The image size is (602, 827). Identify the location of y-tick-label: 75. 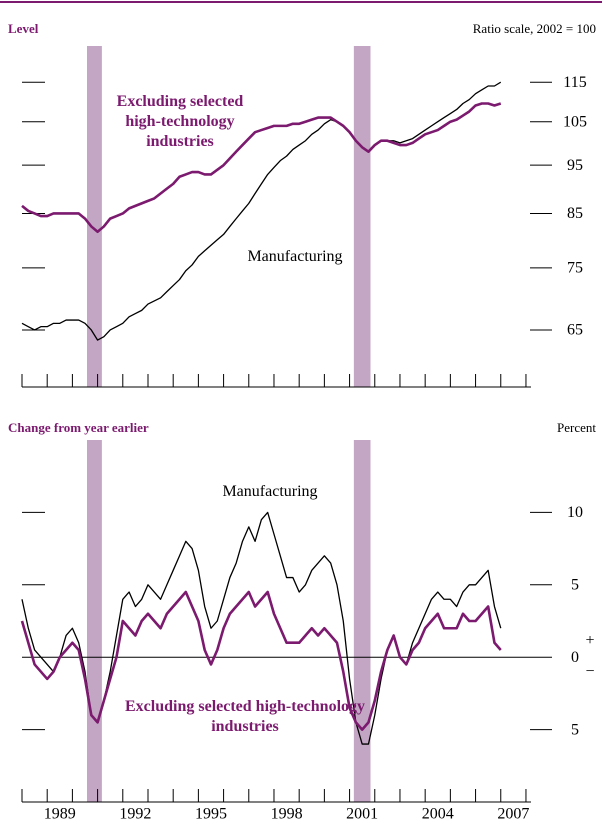
(575, 267).